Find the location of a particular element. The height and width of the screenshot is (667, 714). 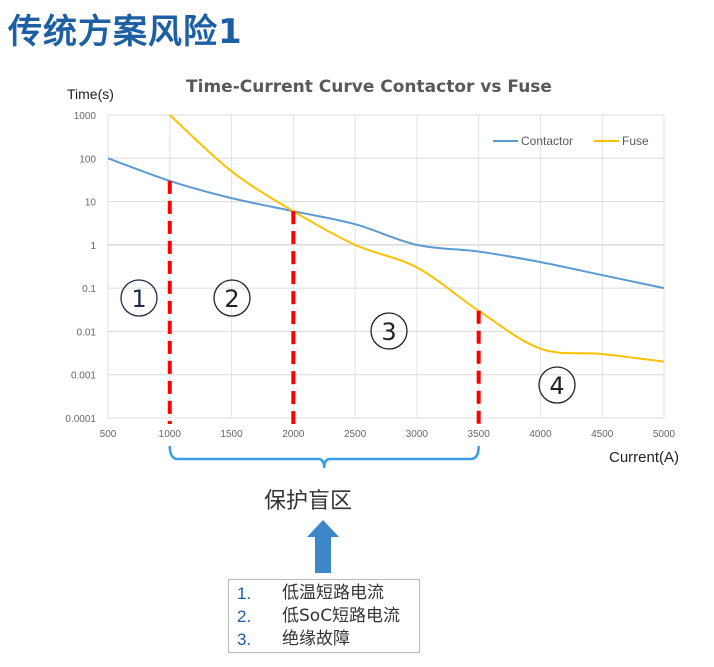

y-tick-label: 10 is located at coordinates (91, 203).